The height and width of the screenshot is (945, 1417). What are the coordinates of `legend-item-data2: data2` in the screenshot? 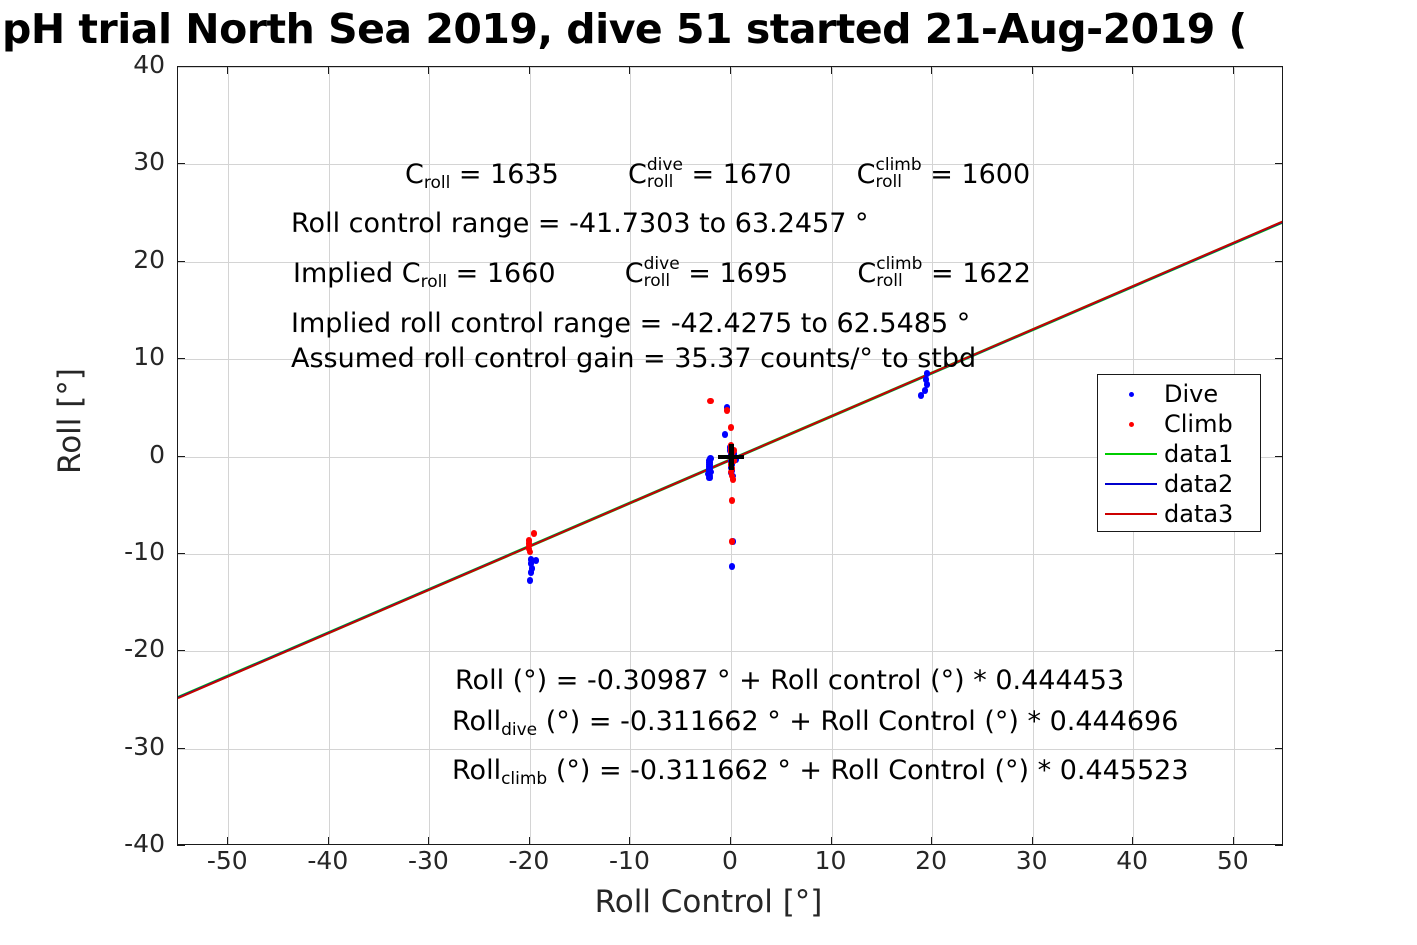 It's located at (1179, 484).